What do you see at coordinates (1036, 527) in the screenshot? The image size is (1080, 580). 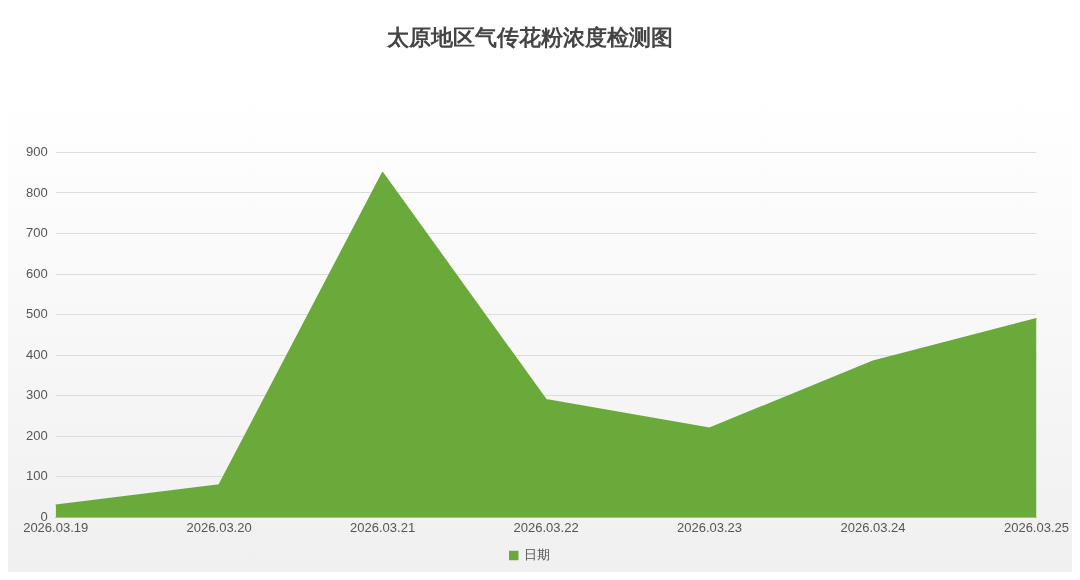 I see `x-tick-label: 2026.03.25` at bounding box center [1036, 527].